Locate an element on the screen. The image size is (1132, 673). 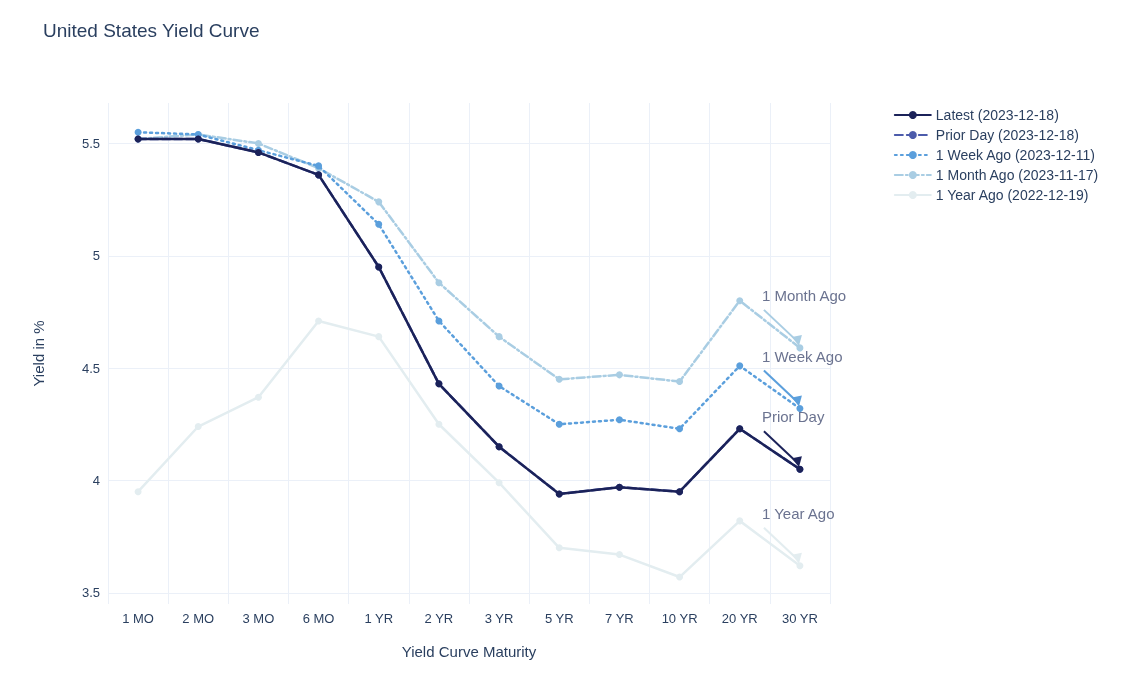
y-tick-label: 5.5 is located at coordinates (90, 143).